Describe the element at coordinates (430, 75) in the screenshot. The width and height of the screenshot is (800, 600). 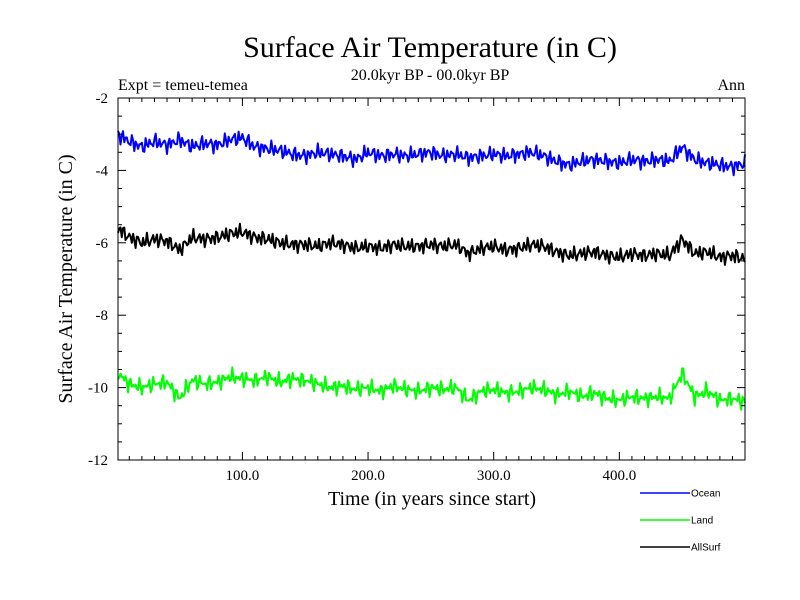
I see `chart-subtitle: 20.0kyr BP - 00.0kyr BP` at that location.